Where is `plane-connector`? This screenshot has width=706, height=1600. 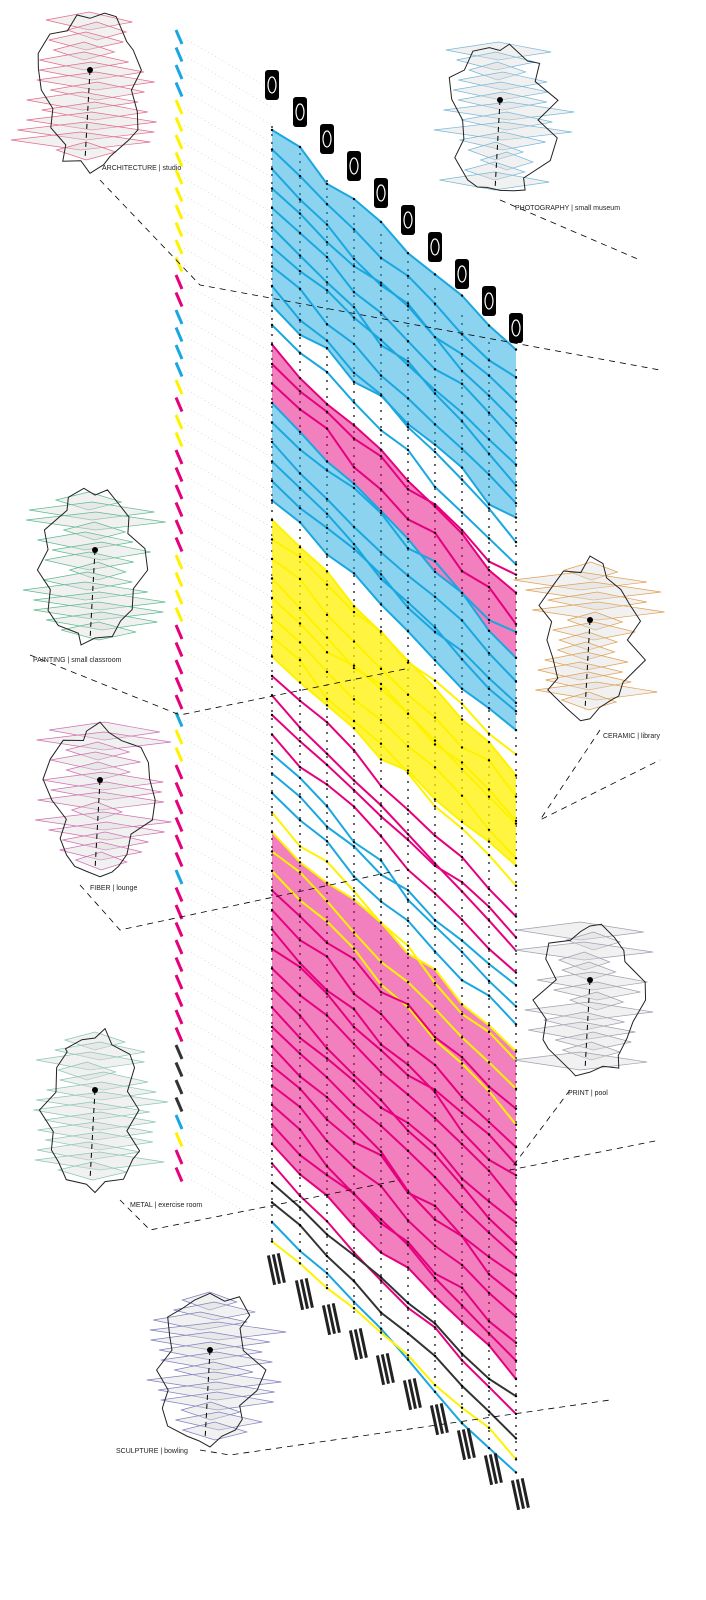
plane-connector is located at coordinates (585, 1130).